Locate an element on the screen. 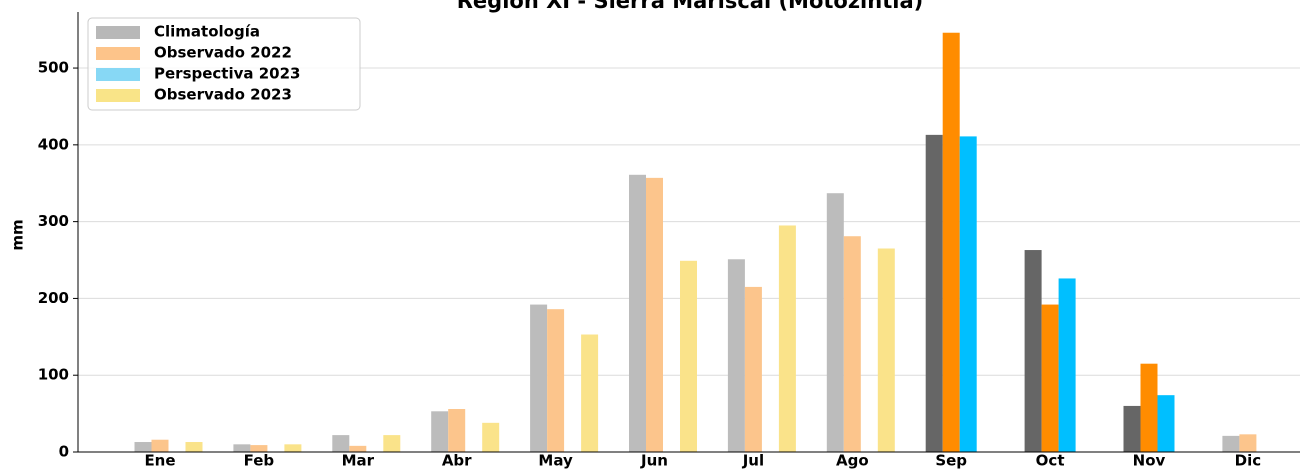 The height and width of the screenshot is (469, 1305). x-tick-label: Ago is located at coordinates (852, 460).